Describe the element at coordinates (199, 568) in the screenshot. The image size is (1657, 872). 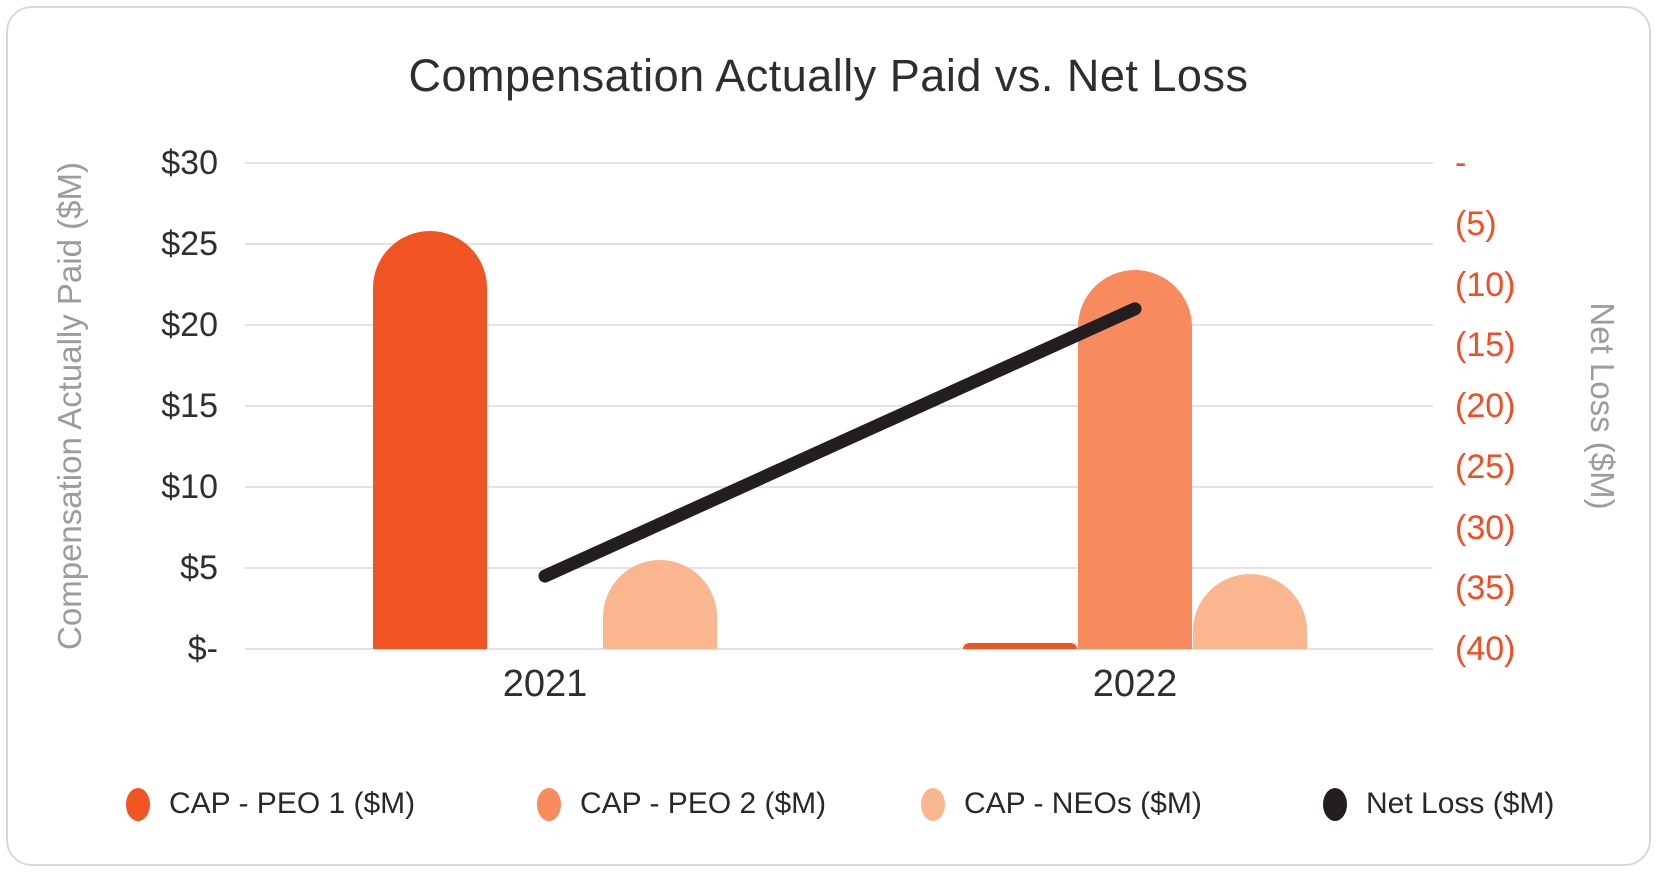
I see `left-axis-tick: $5` at that location.